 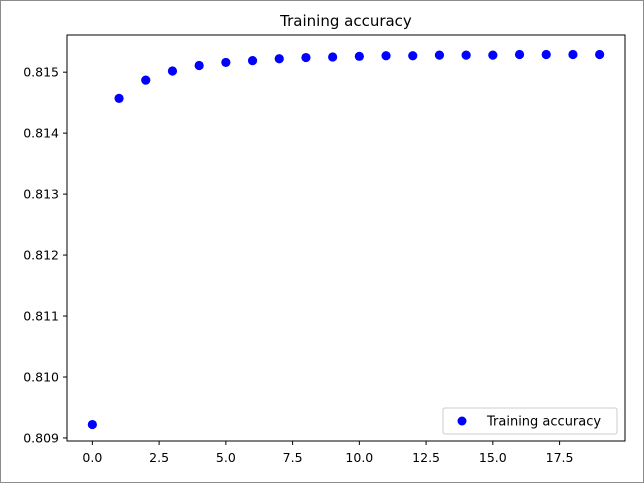 What do you see at coordinates (41, 437) in the screenshot?
I see `y-tick-label: 0.809` at bounding box center [41, 437].